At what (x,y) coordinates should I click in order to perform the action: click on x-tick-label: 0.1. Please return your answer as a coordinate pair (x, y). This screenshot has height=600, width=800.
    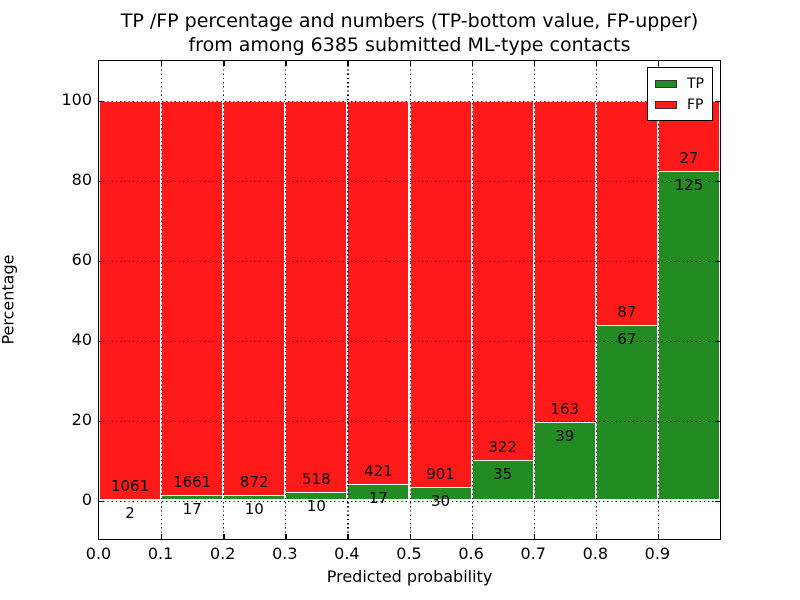
    Looking at the image, I should click on (160, 553).